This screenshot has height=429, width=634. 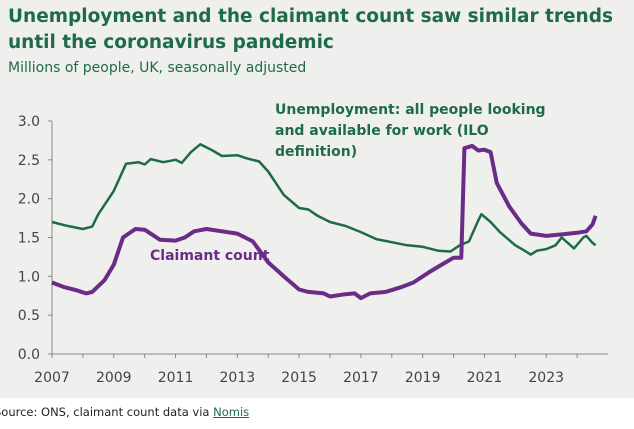 What do you see at coordinates (546, 378) in the screenshot?
I see `x-tick-label: 2023` at bounding box center [546, 378].